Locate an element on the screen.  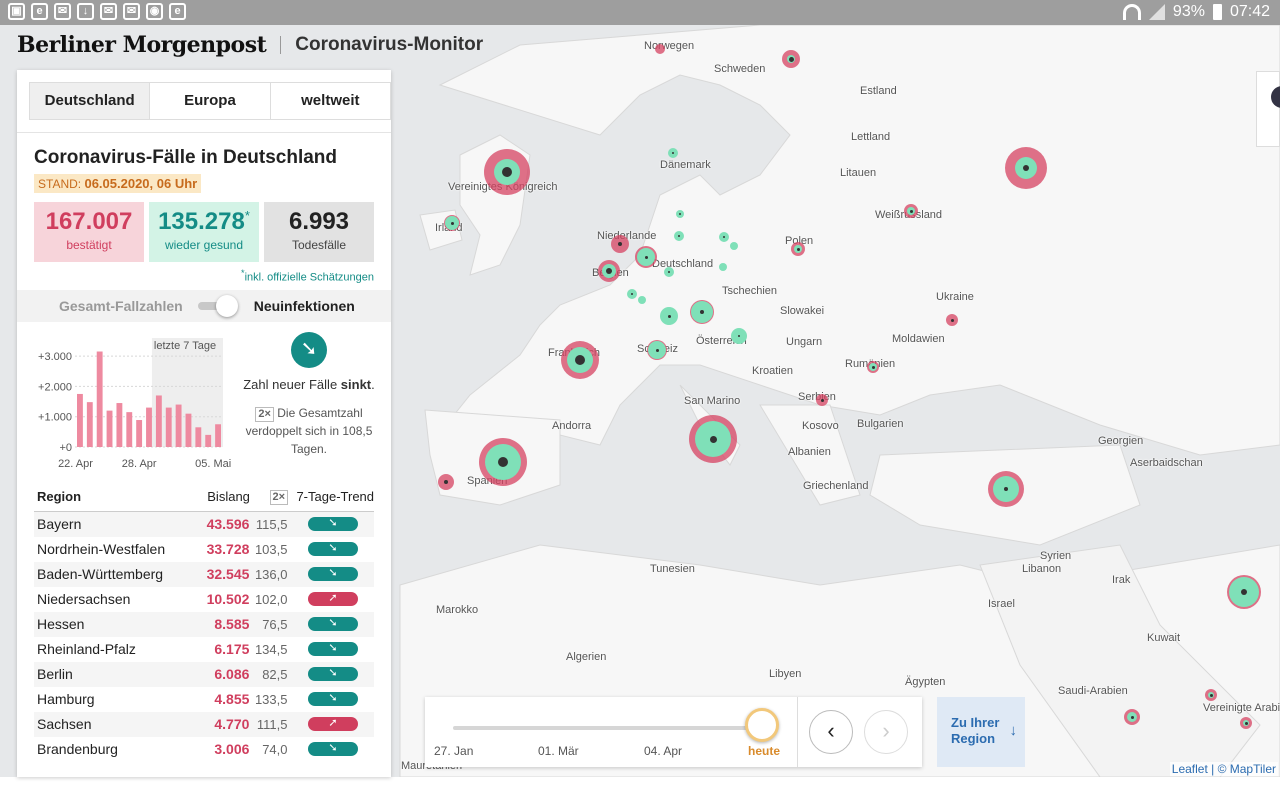
y-tick-label: +2.000 is located at coordinates (55, 387).